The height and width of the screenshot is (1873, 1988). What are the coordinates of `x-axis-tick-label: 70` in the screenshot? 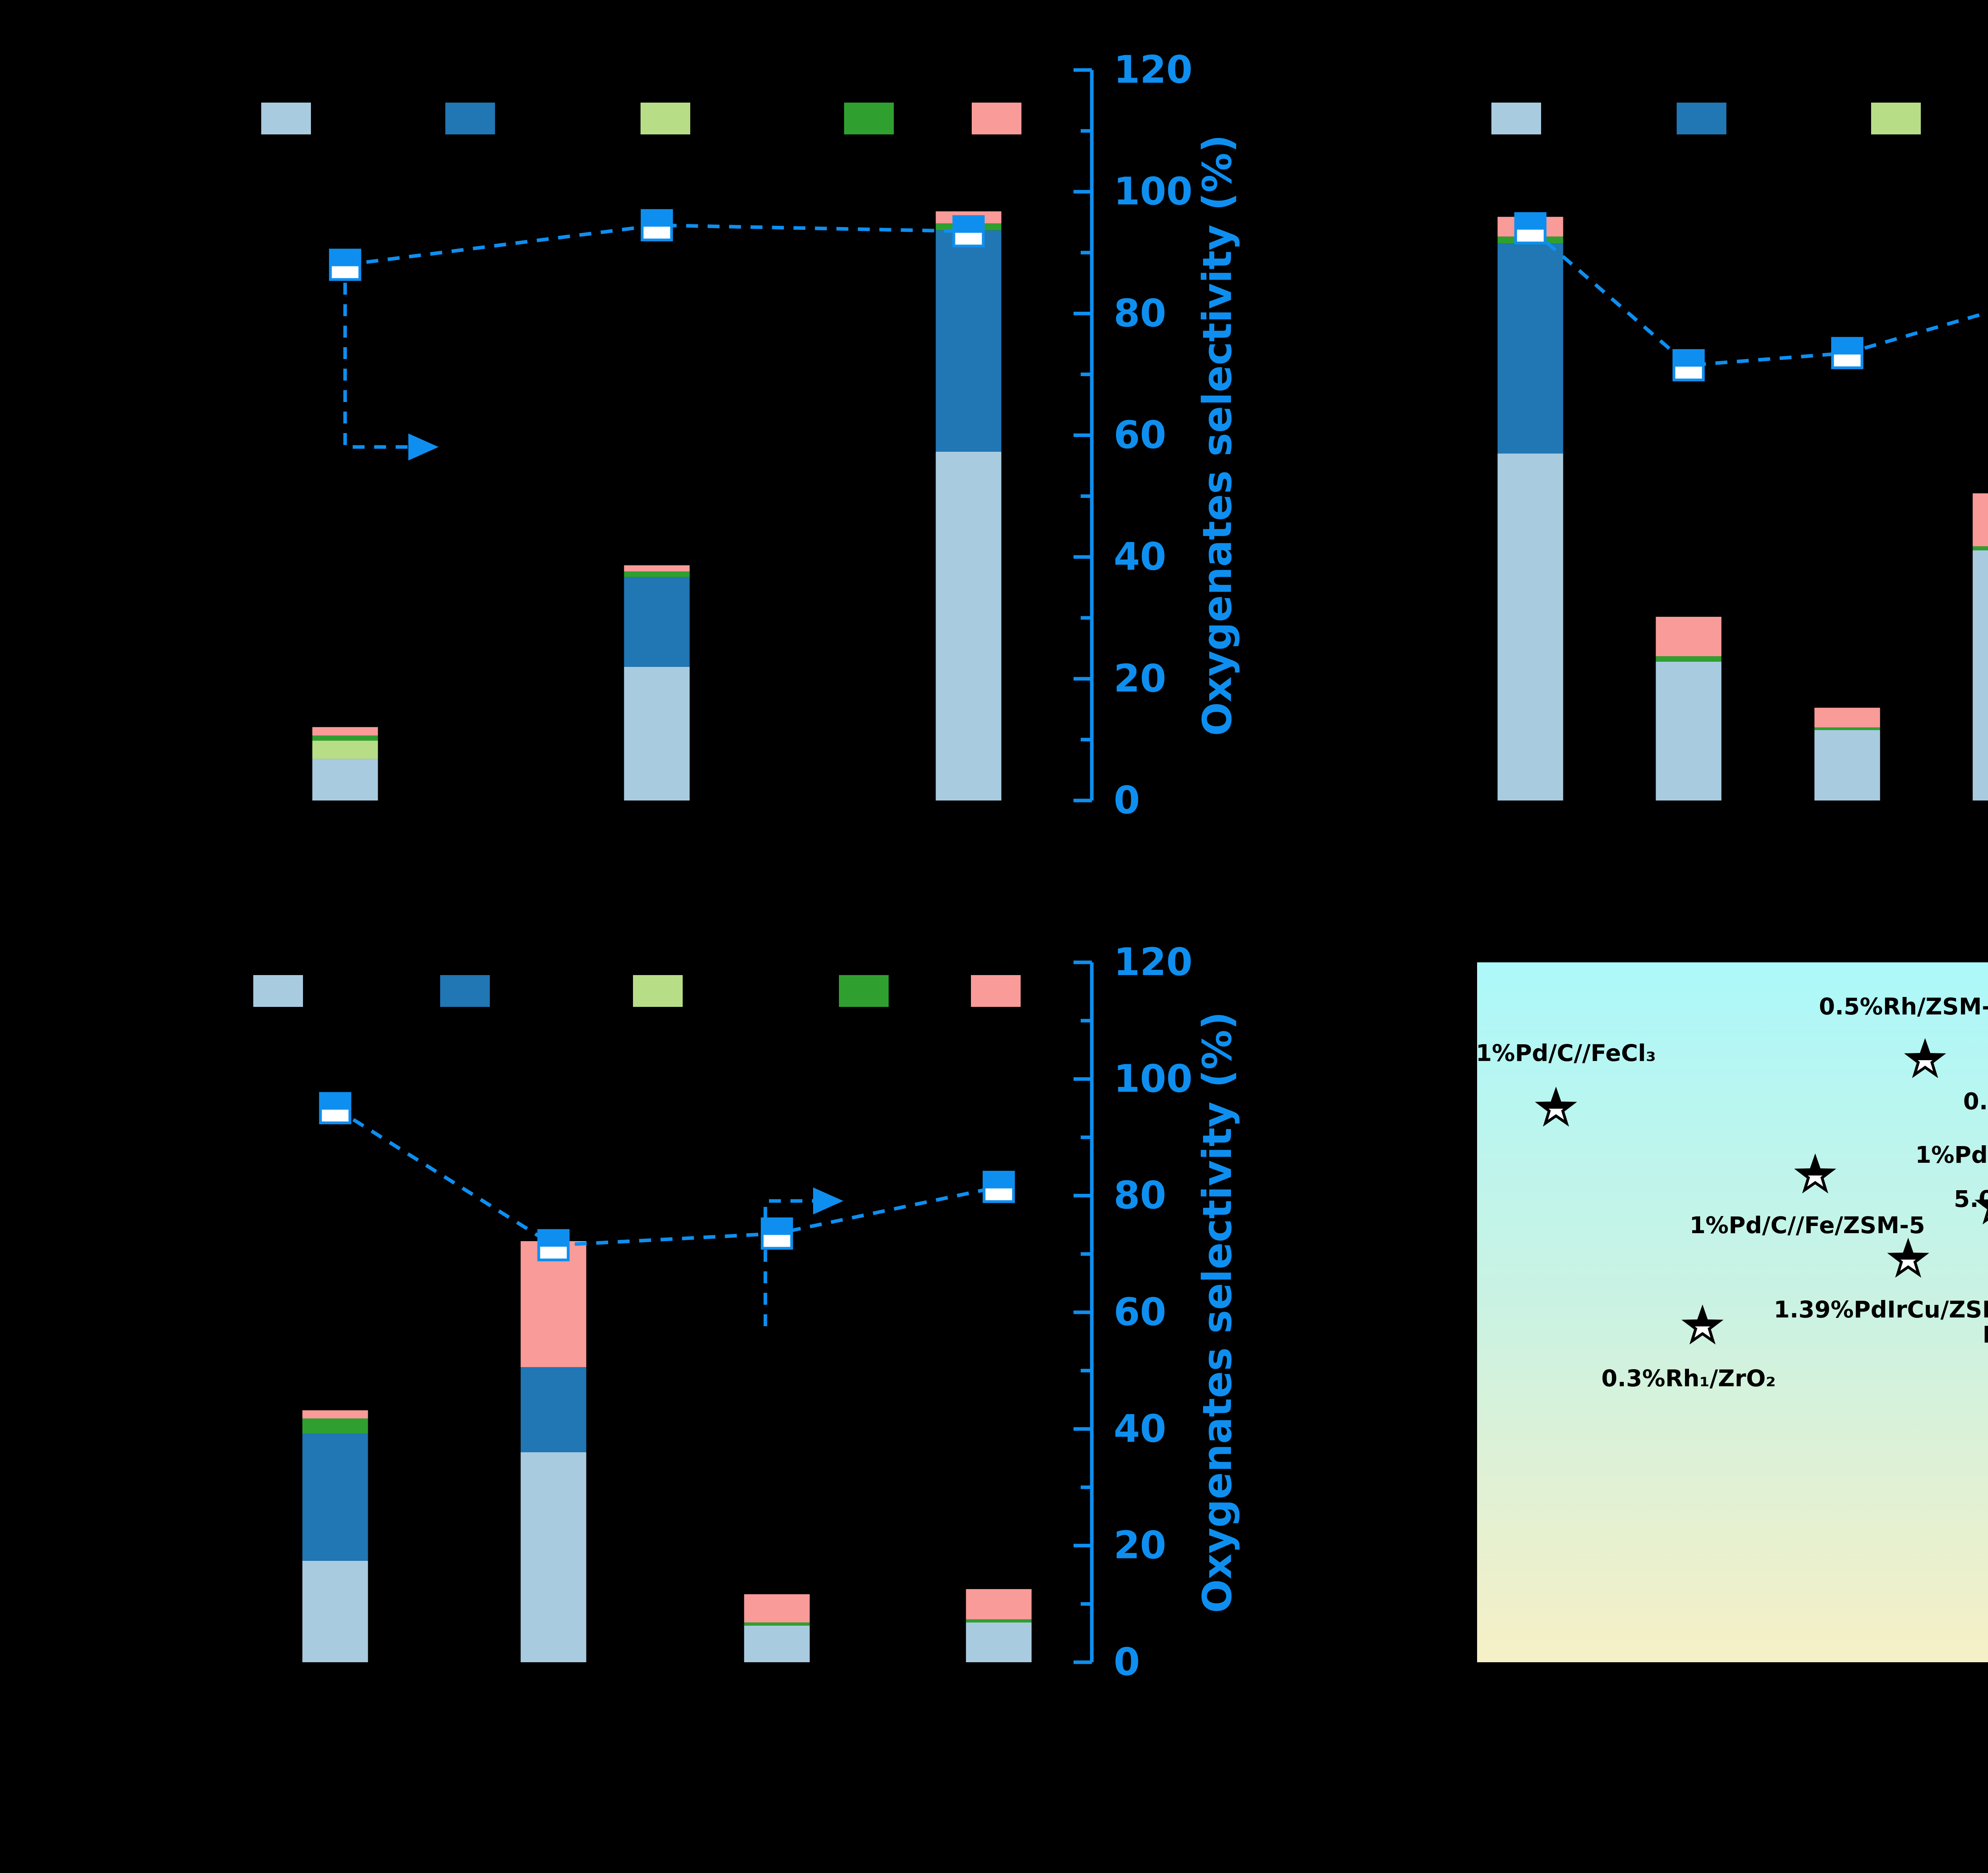 It's located at (1477, 1701).